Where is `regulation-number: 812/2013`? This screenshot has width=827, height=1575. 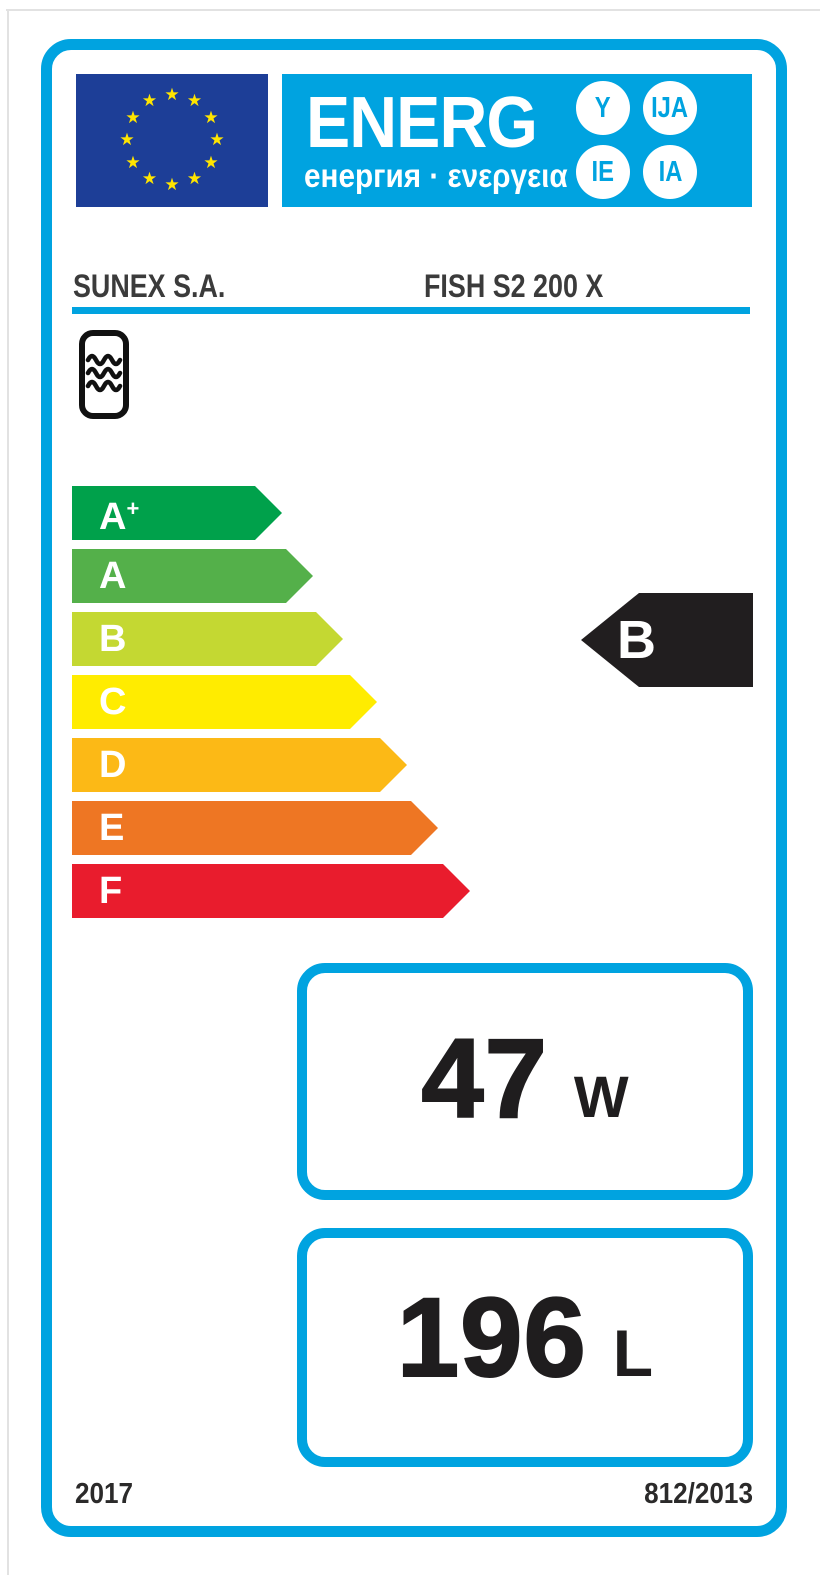
regulation-number: 812/2013 is located at coordinates (698, 1494).